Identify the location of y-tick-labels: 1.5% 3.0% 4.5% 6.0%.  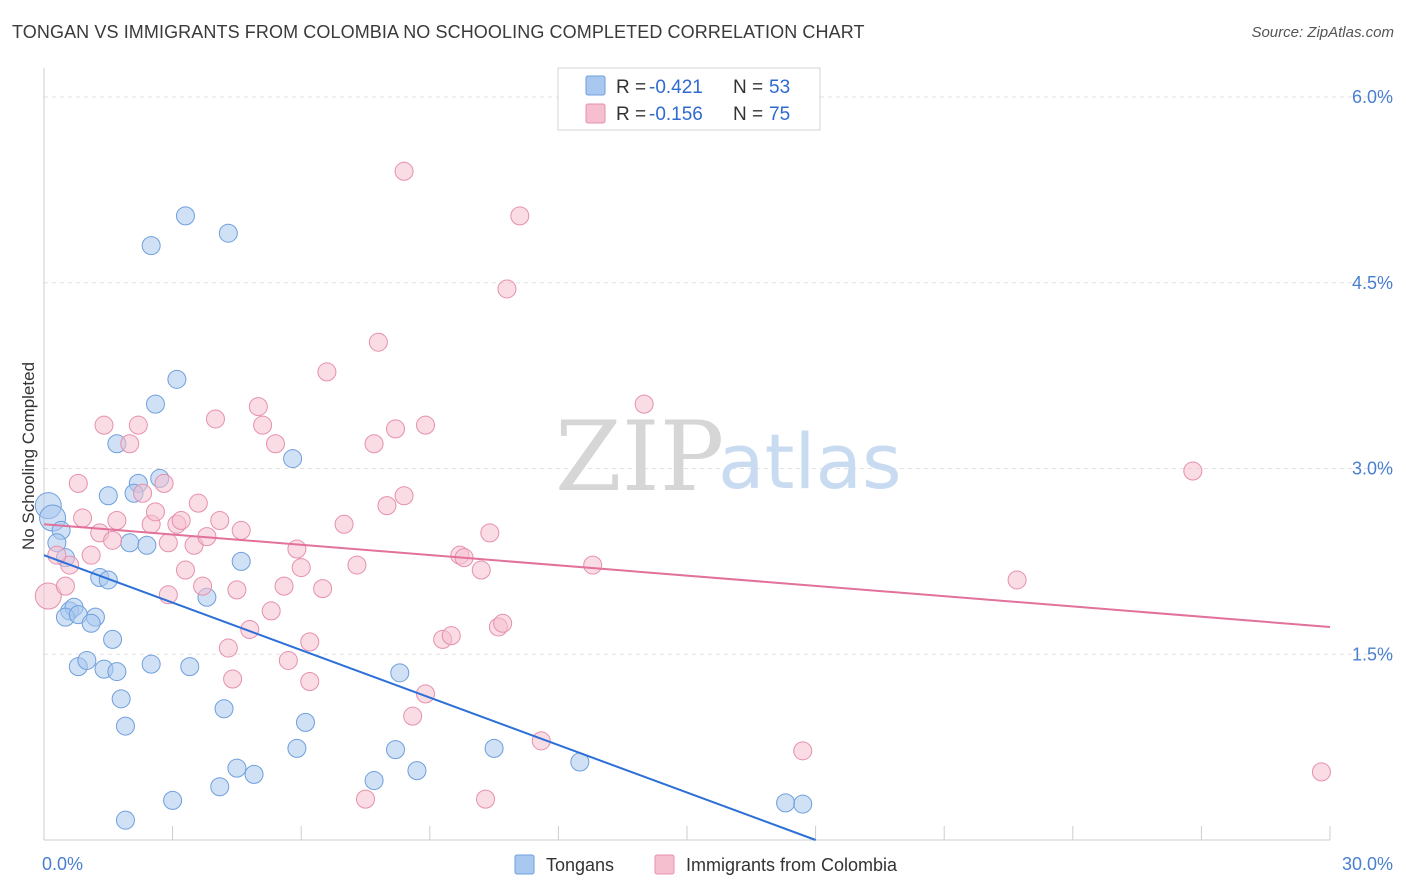
(1372, 375).